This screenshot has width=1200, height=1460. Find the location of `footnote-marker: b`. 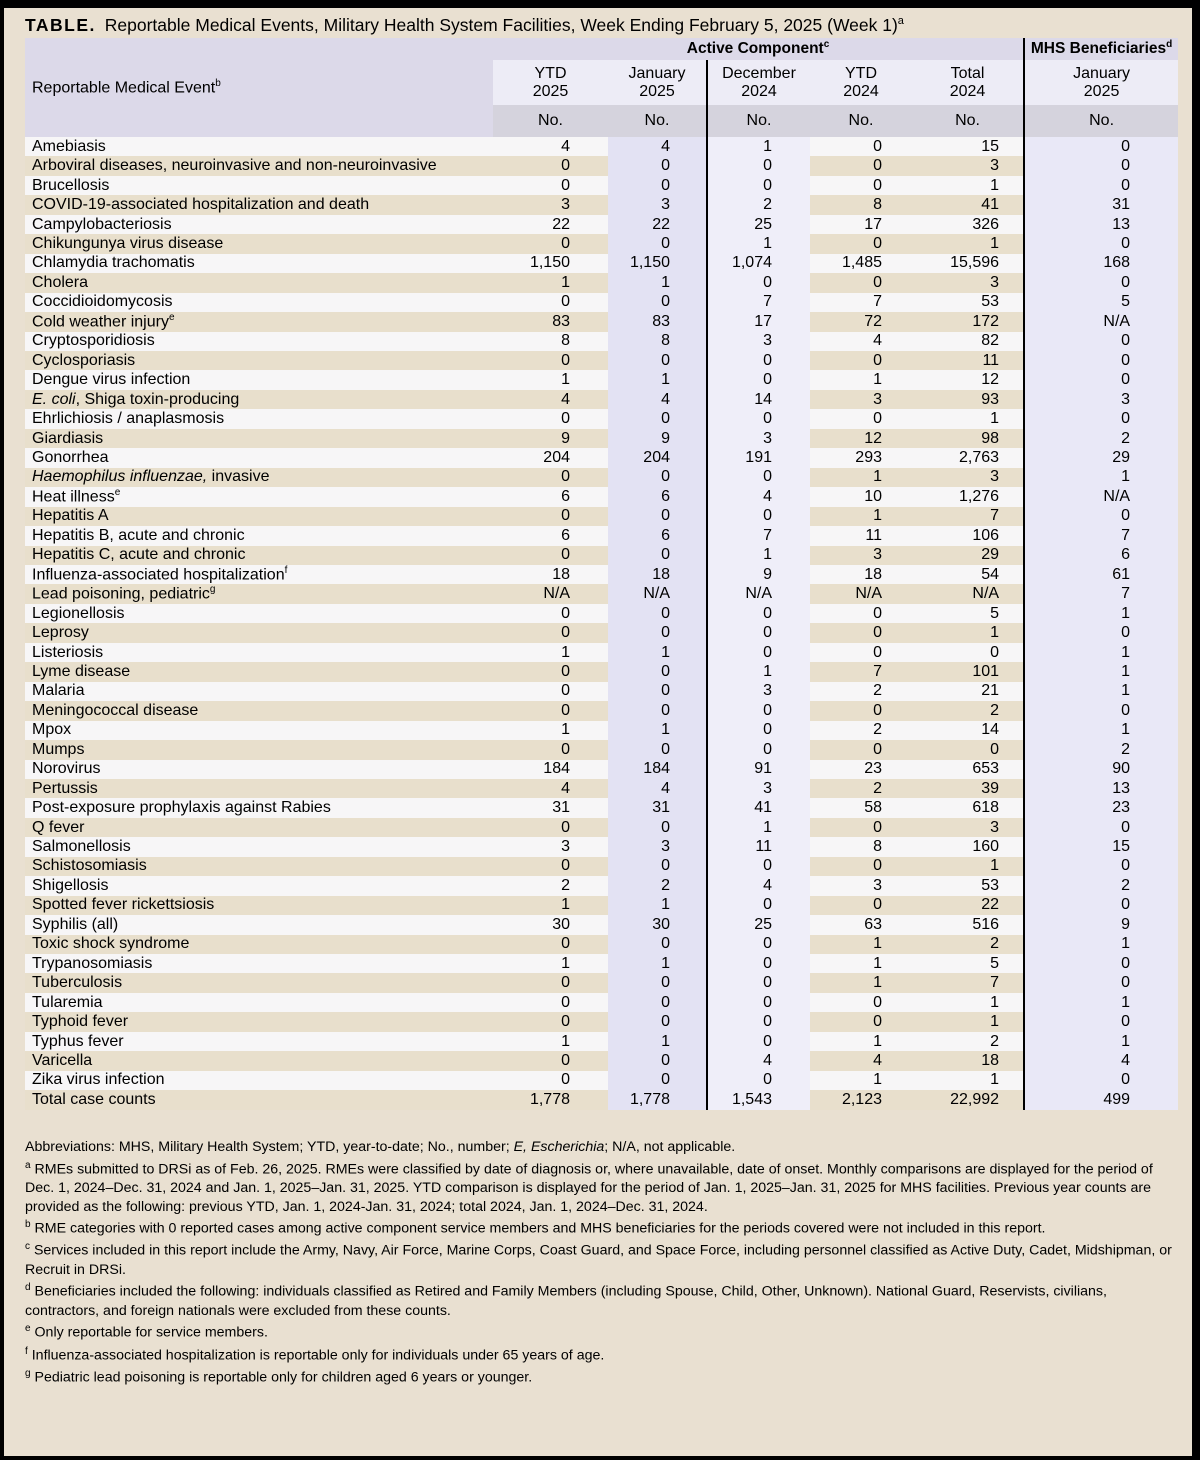

footnote-marker: b is located at coordinates (28, 1225).